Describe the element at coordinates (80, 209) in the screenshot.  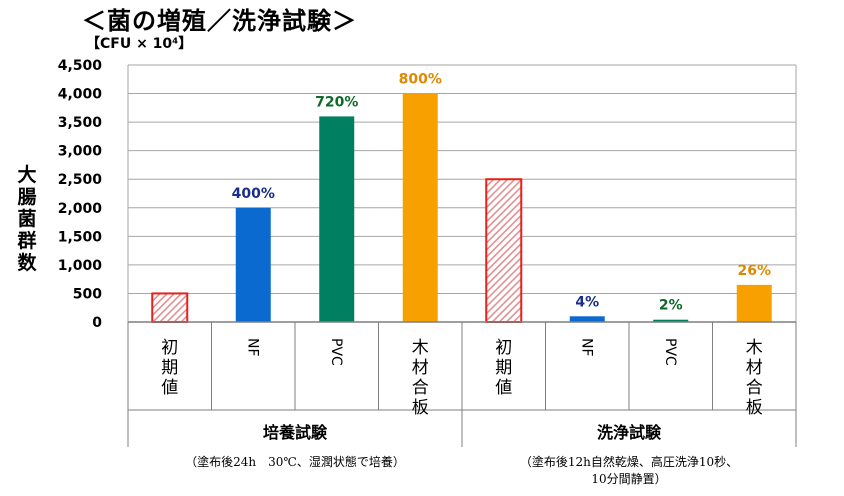
I see `y-tick-label: 2,000` at that location.